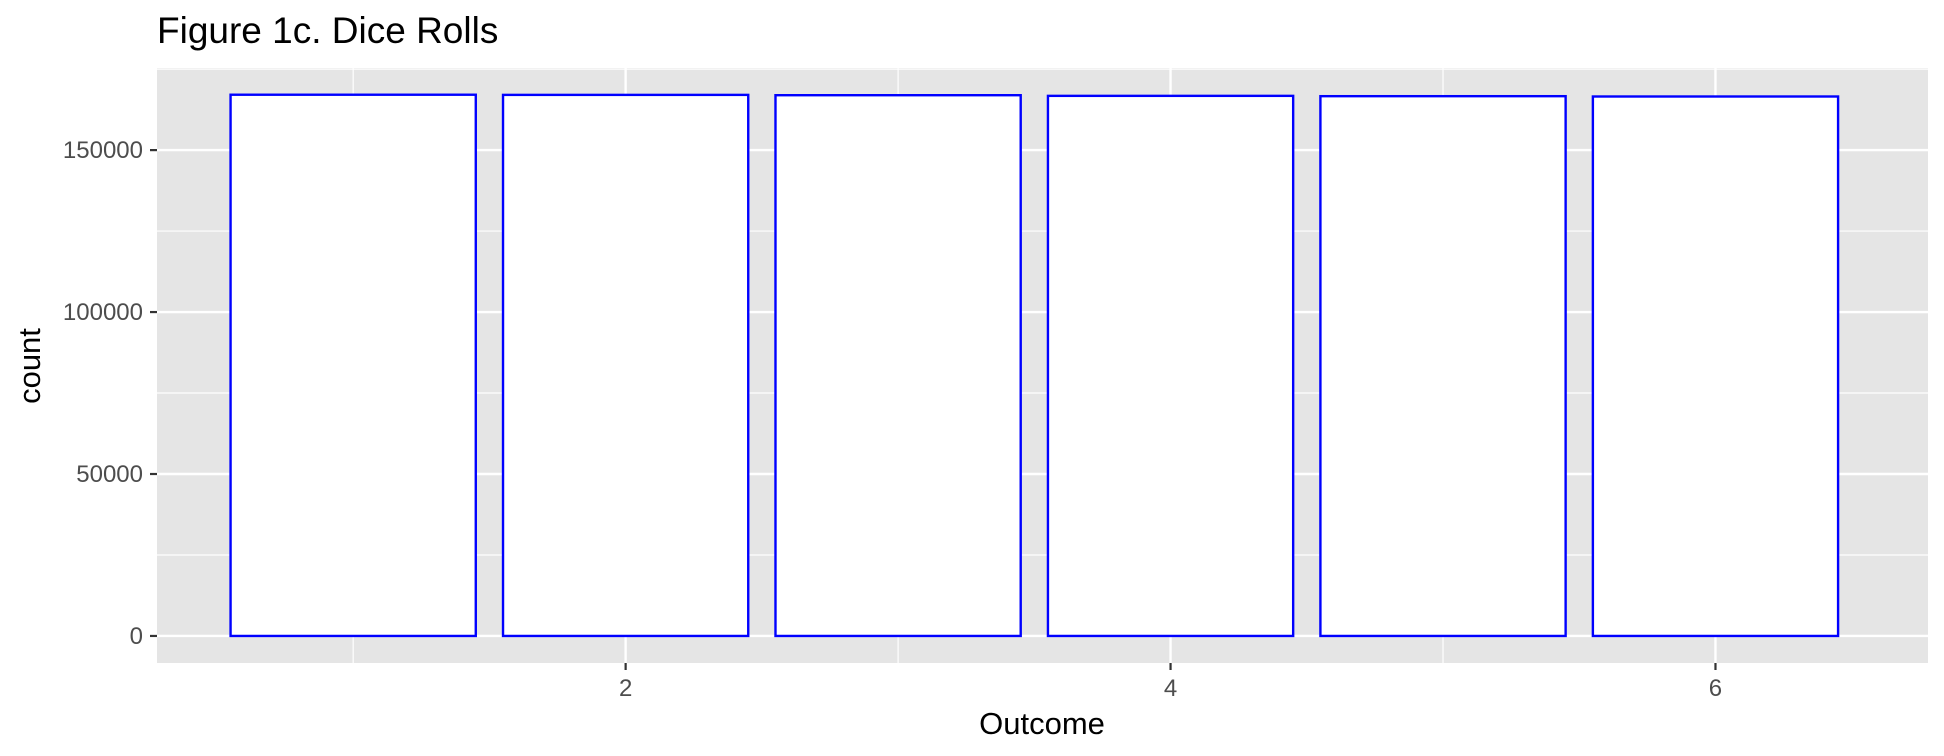  I want to click on chart-title: Figure 1c. Dice Rolls, so click(327, 30).